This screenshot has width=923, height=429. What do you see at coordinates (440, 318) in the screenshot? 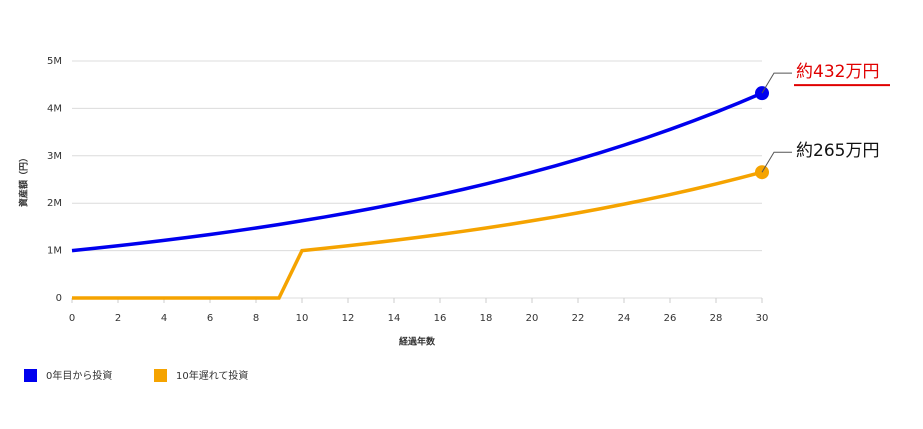
I see `x-tick-label: 16` at bounding box center [440, 318].